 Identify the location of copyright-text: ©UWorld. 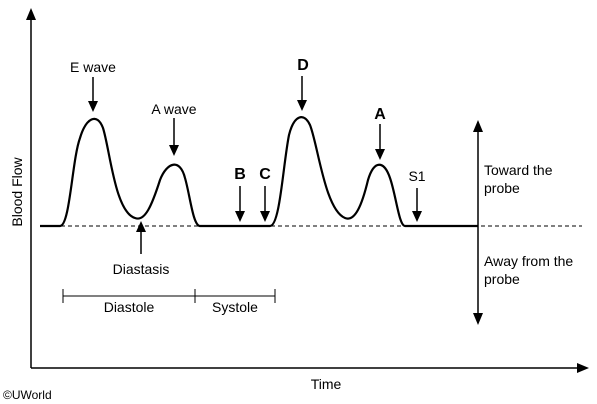
(27, 395).